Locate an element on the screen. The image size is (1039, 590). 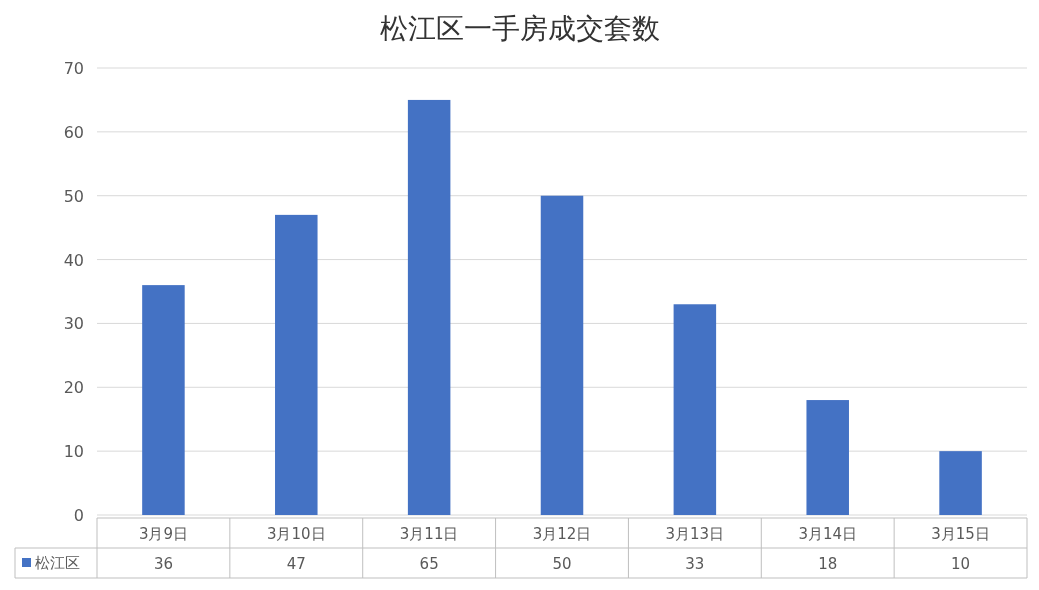
x-tick-label: 3月14日 is located at coordinates (828, 534).